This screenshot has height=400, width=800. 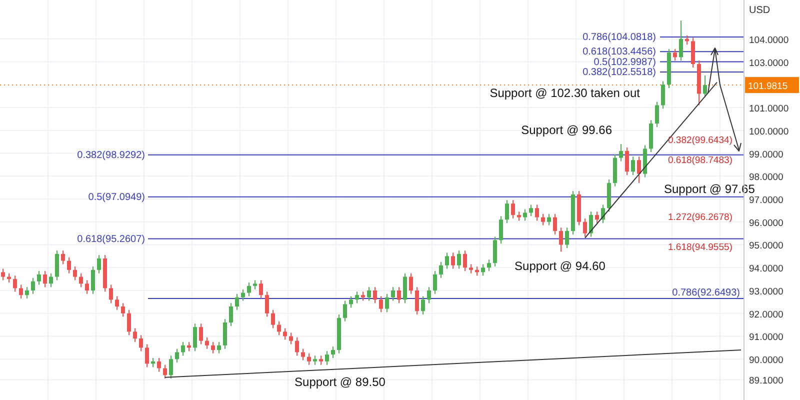 What do you see at coordinates (769, 40) in the screenshot?
I see `y-tick-label: 104.0000` at bounding box center [769, 40].